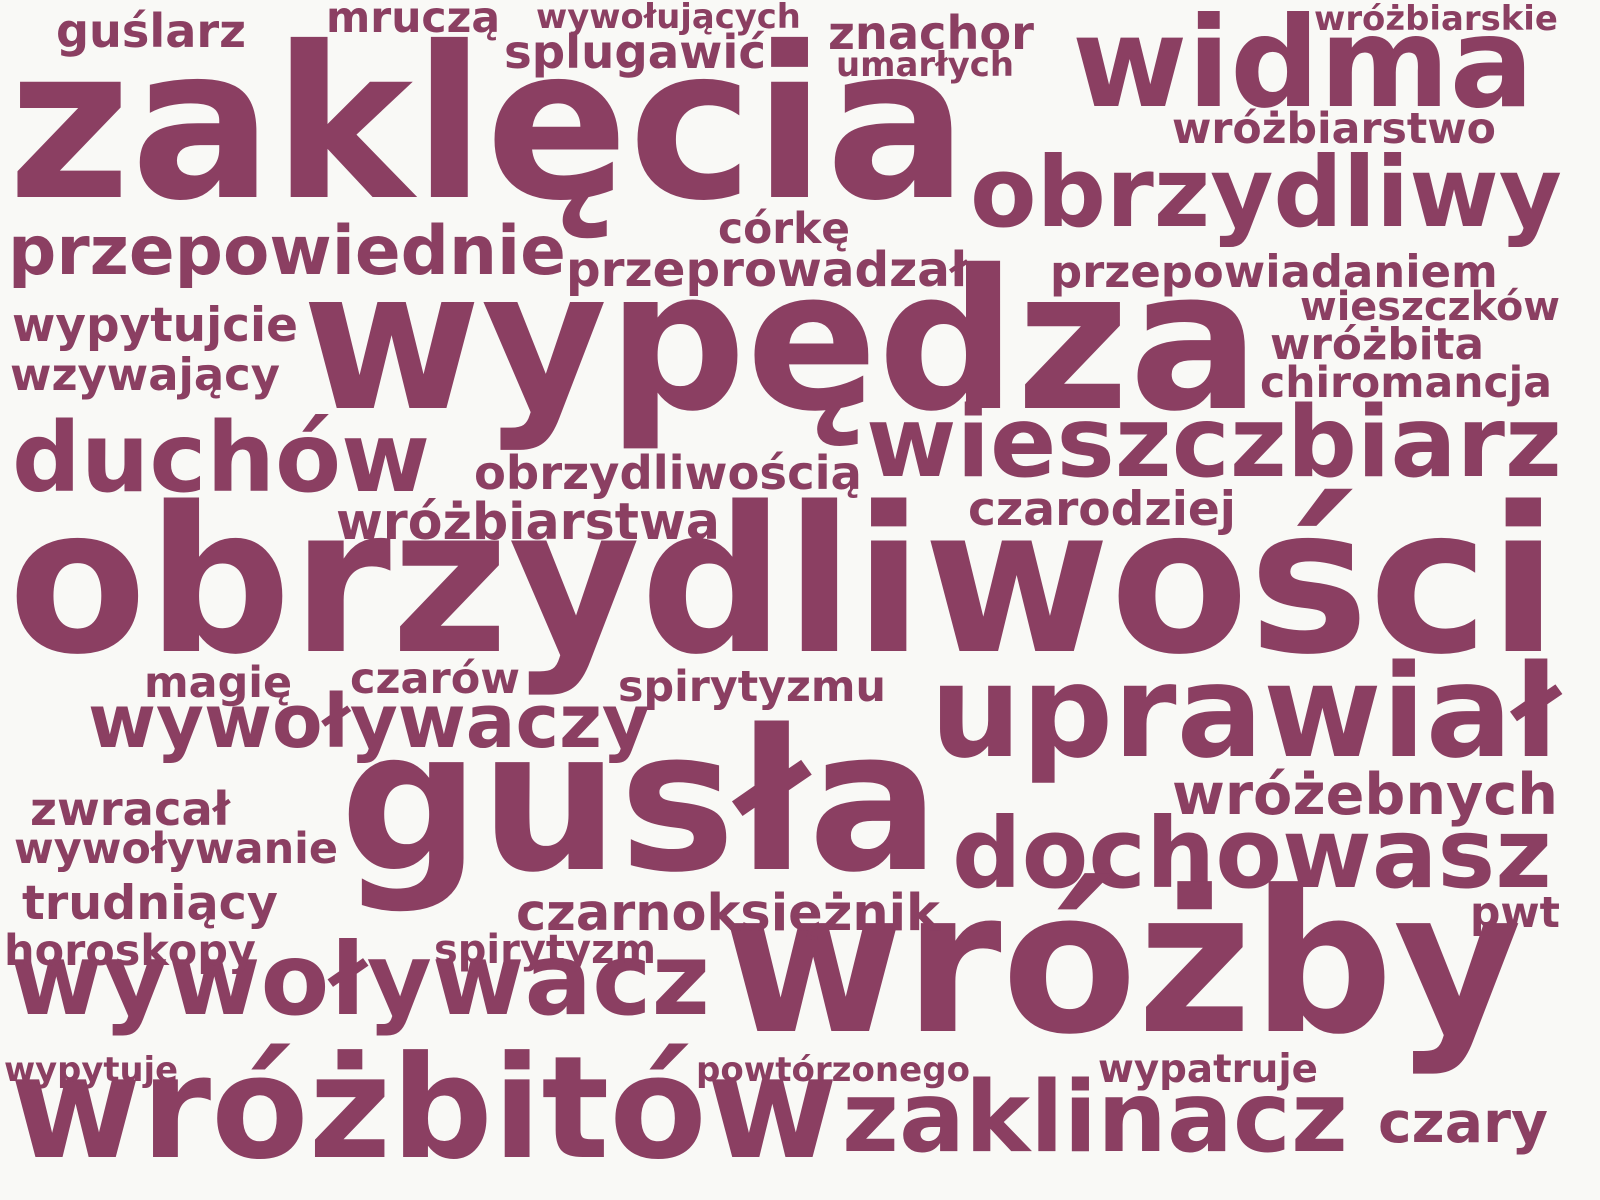 Image resolution: width=1600 pixels, height=1200 pixels. What do you see at coordinates (545, 950) in the screenshot?
I see `word-spirytyzm: spirytyzm` at bounding box center [545, 950].